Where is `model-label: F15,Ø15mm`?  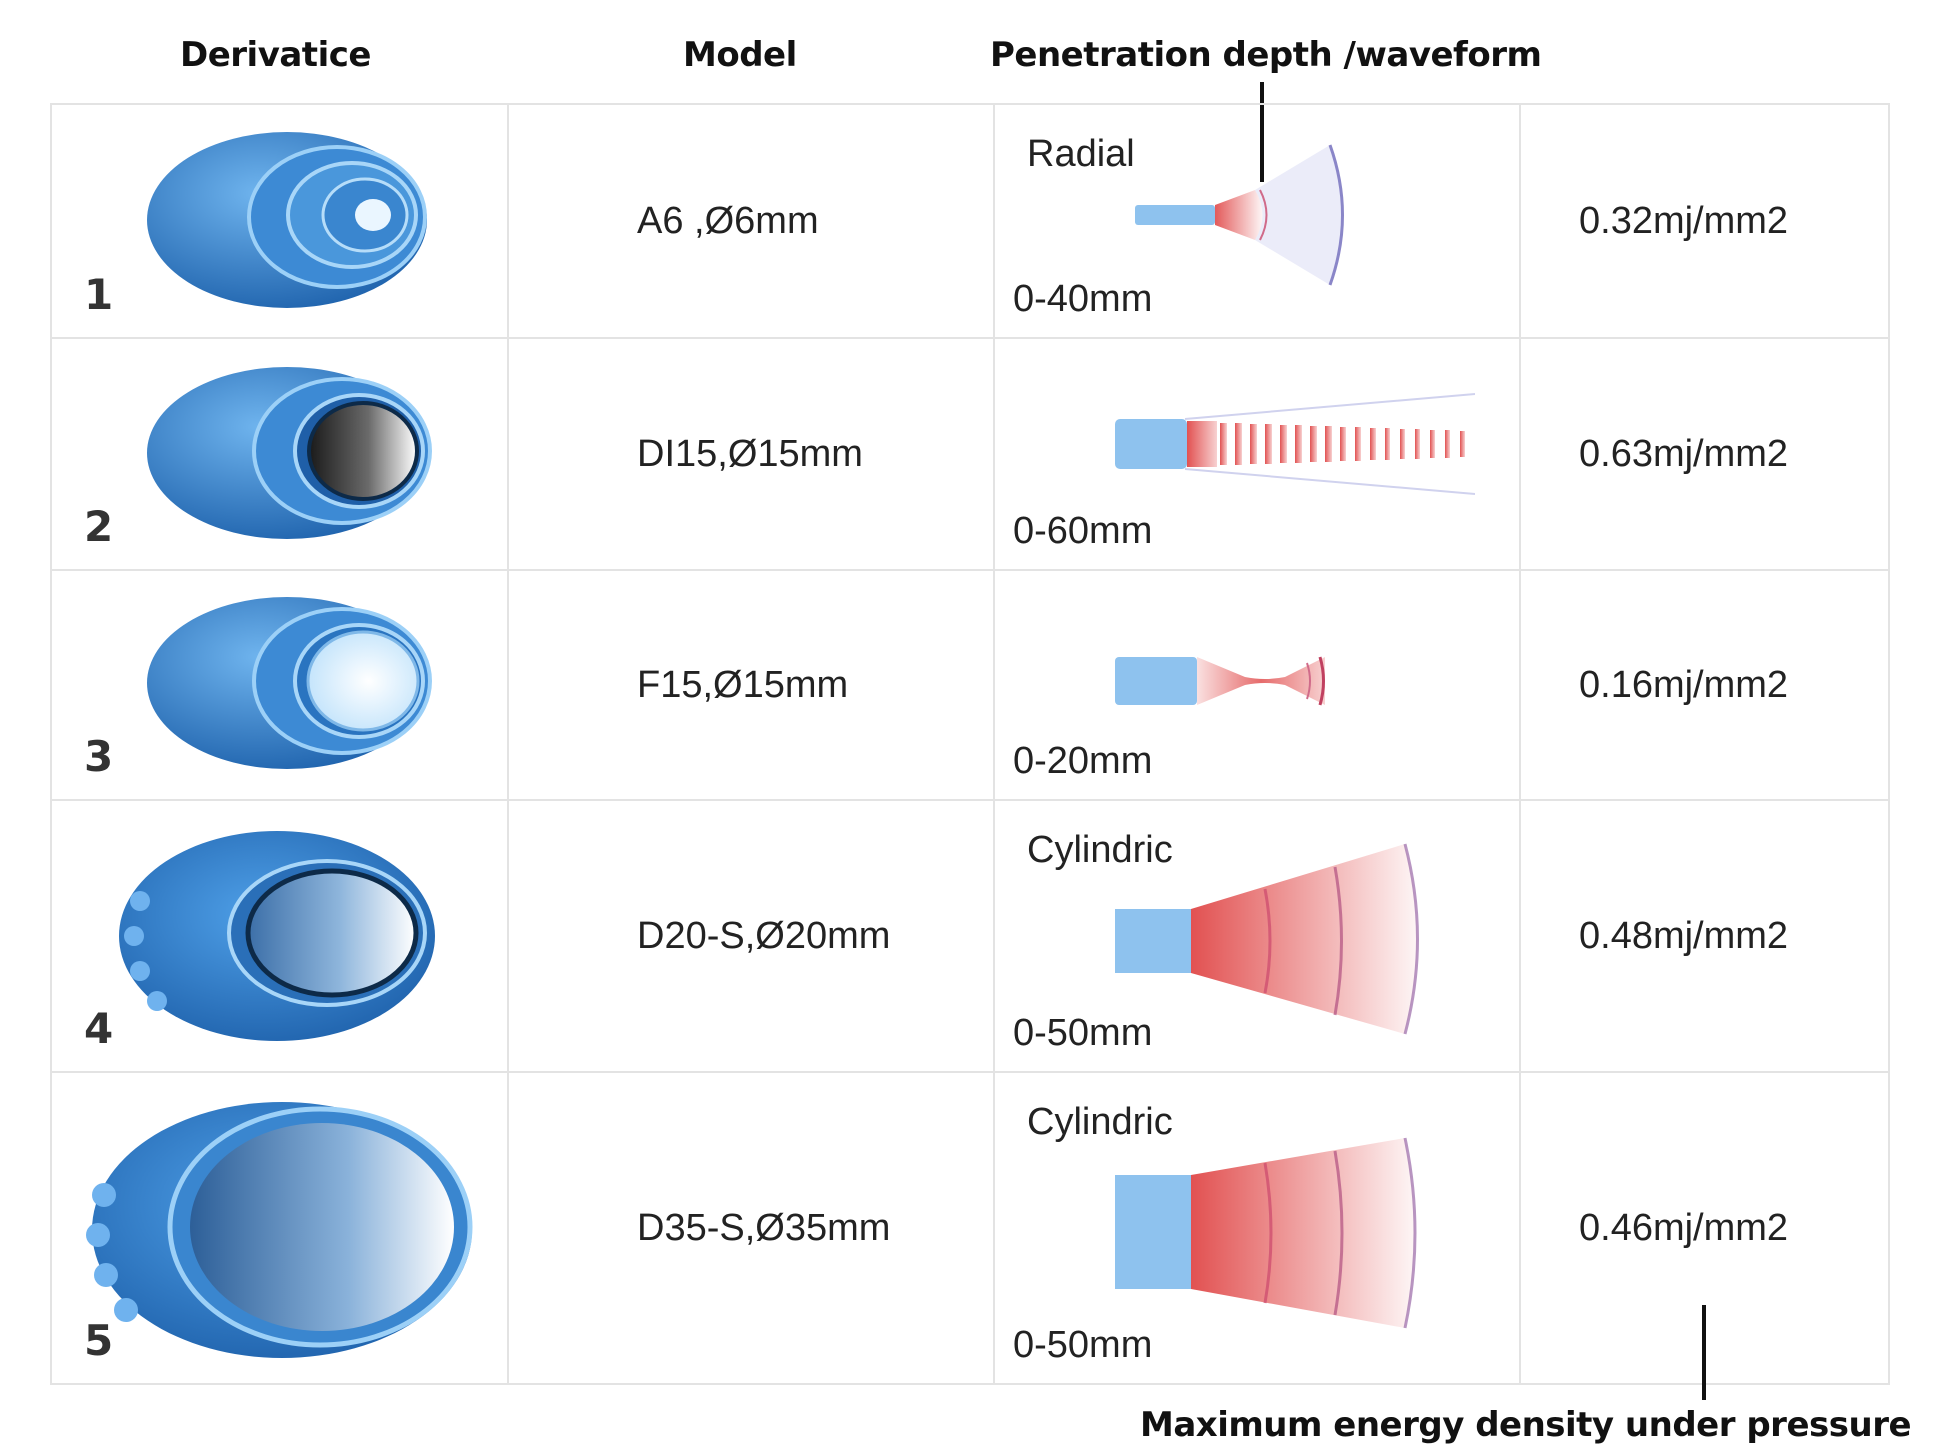 model-label: F15,Ø15mm is located at coordinates (743, 684).